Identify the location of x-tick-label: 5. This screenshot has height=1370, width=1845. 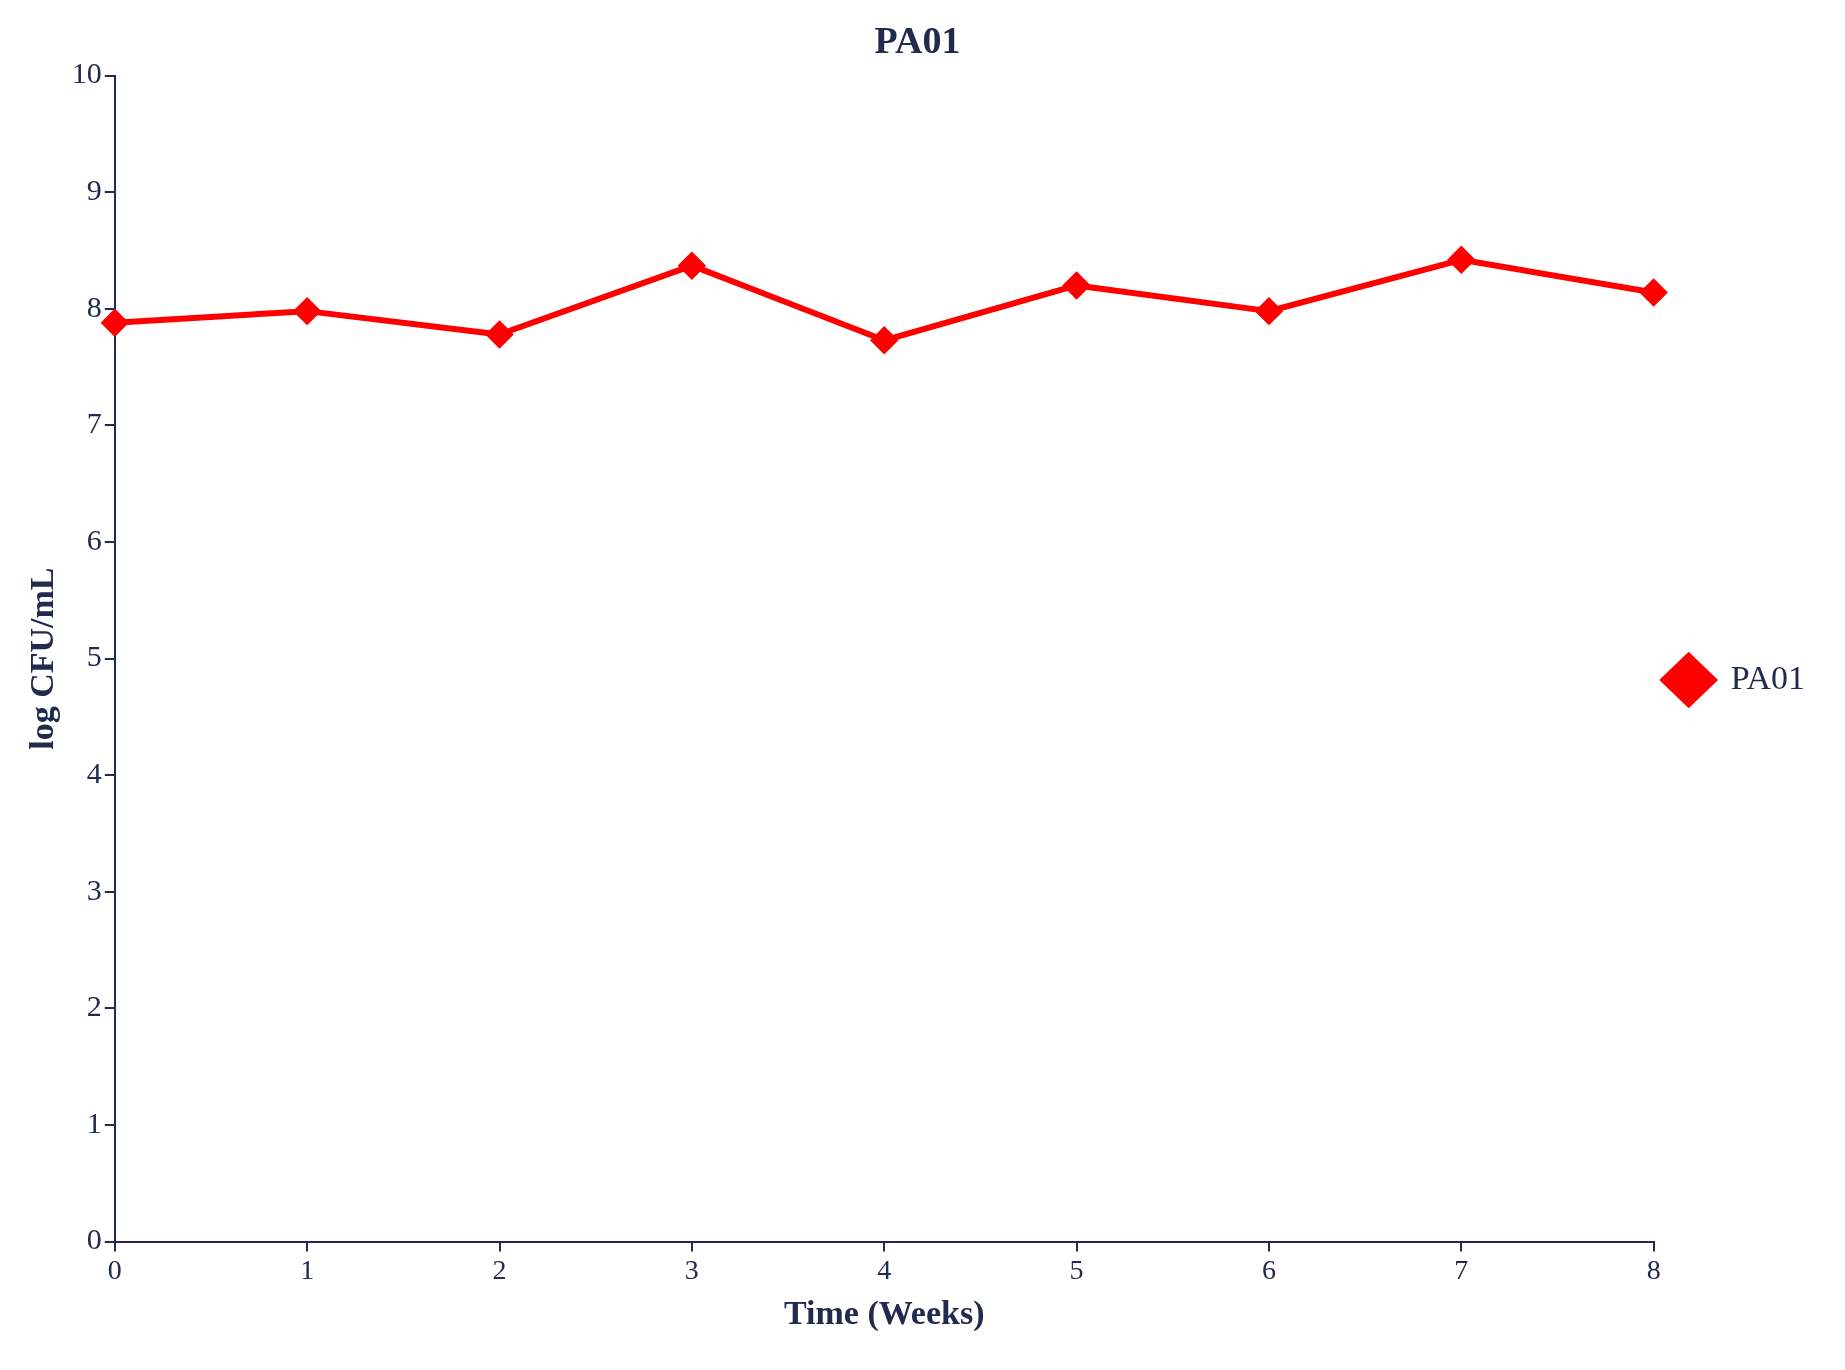
(1076, 1269).